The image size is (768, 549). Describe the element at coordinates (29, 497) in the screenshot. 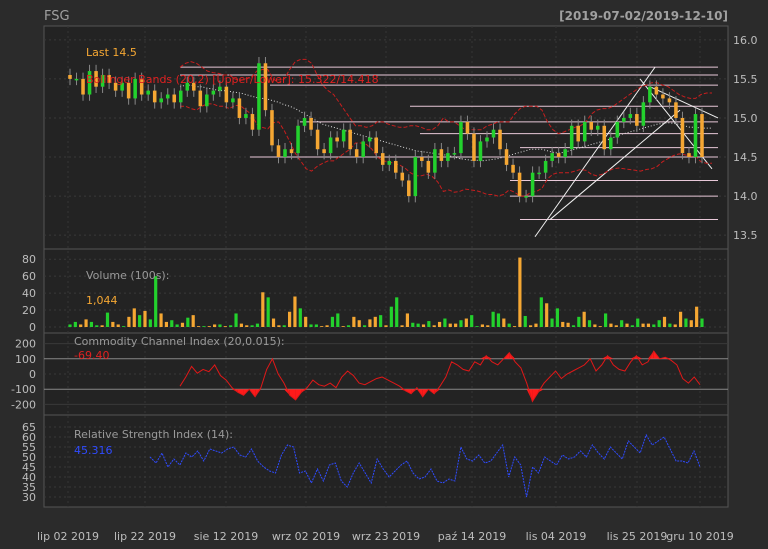

I see `rsi-tick-label: 30` at that location.